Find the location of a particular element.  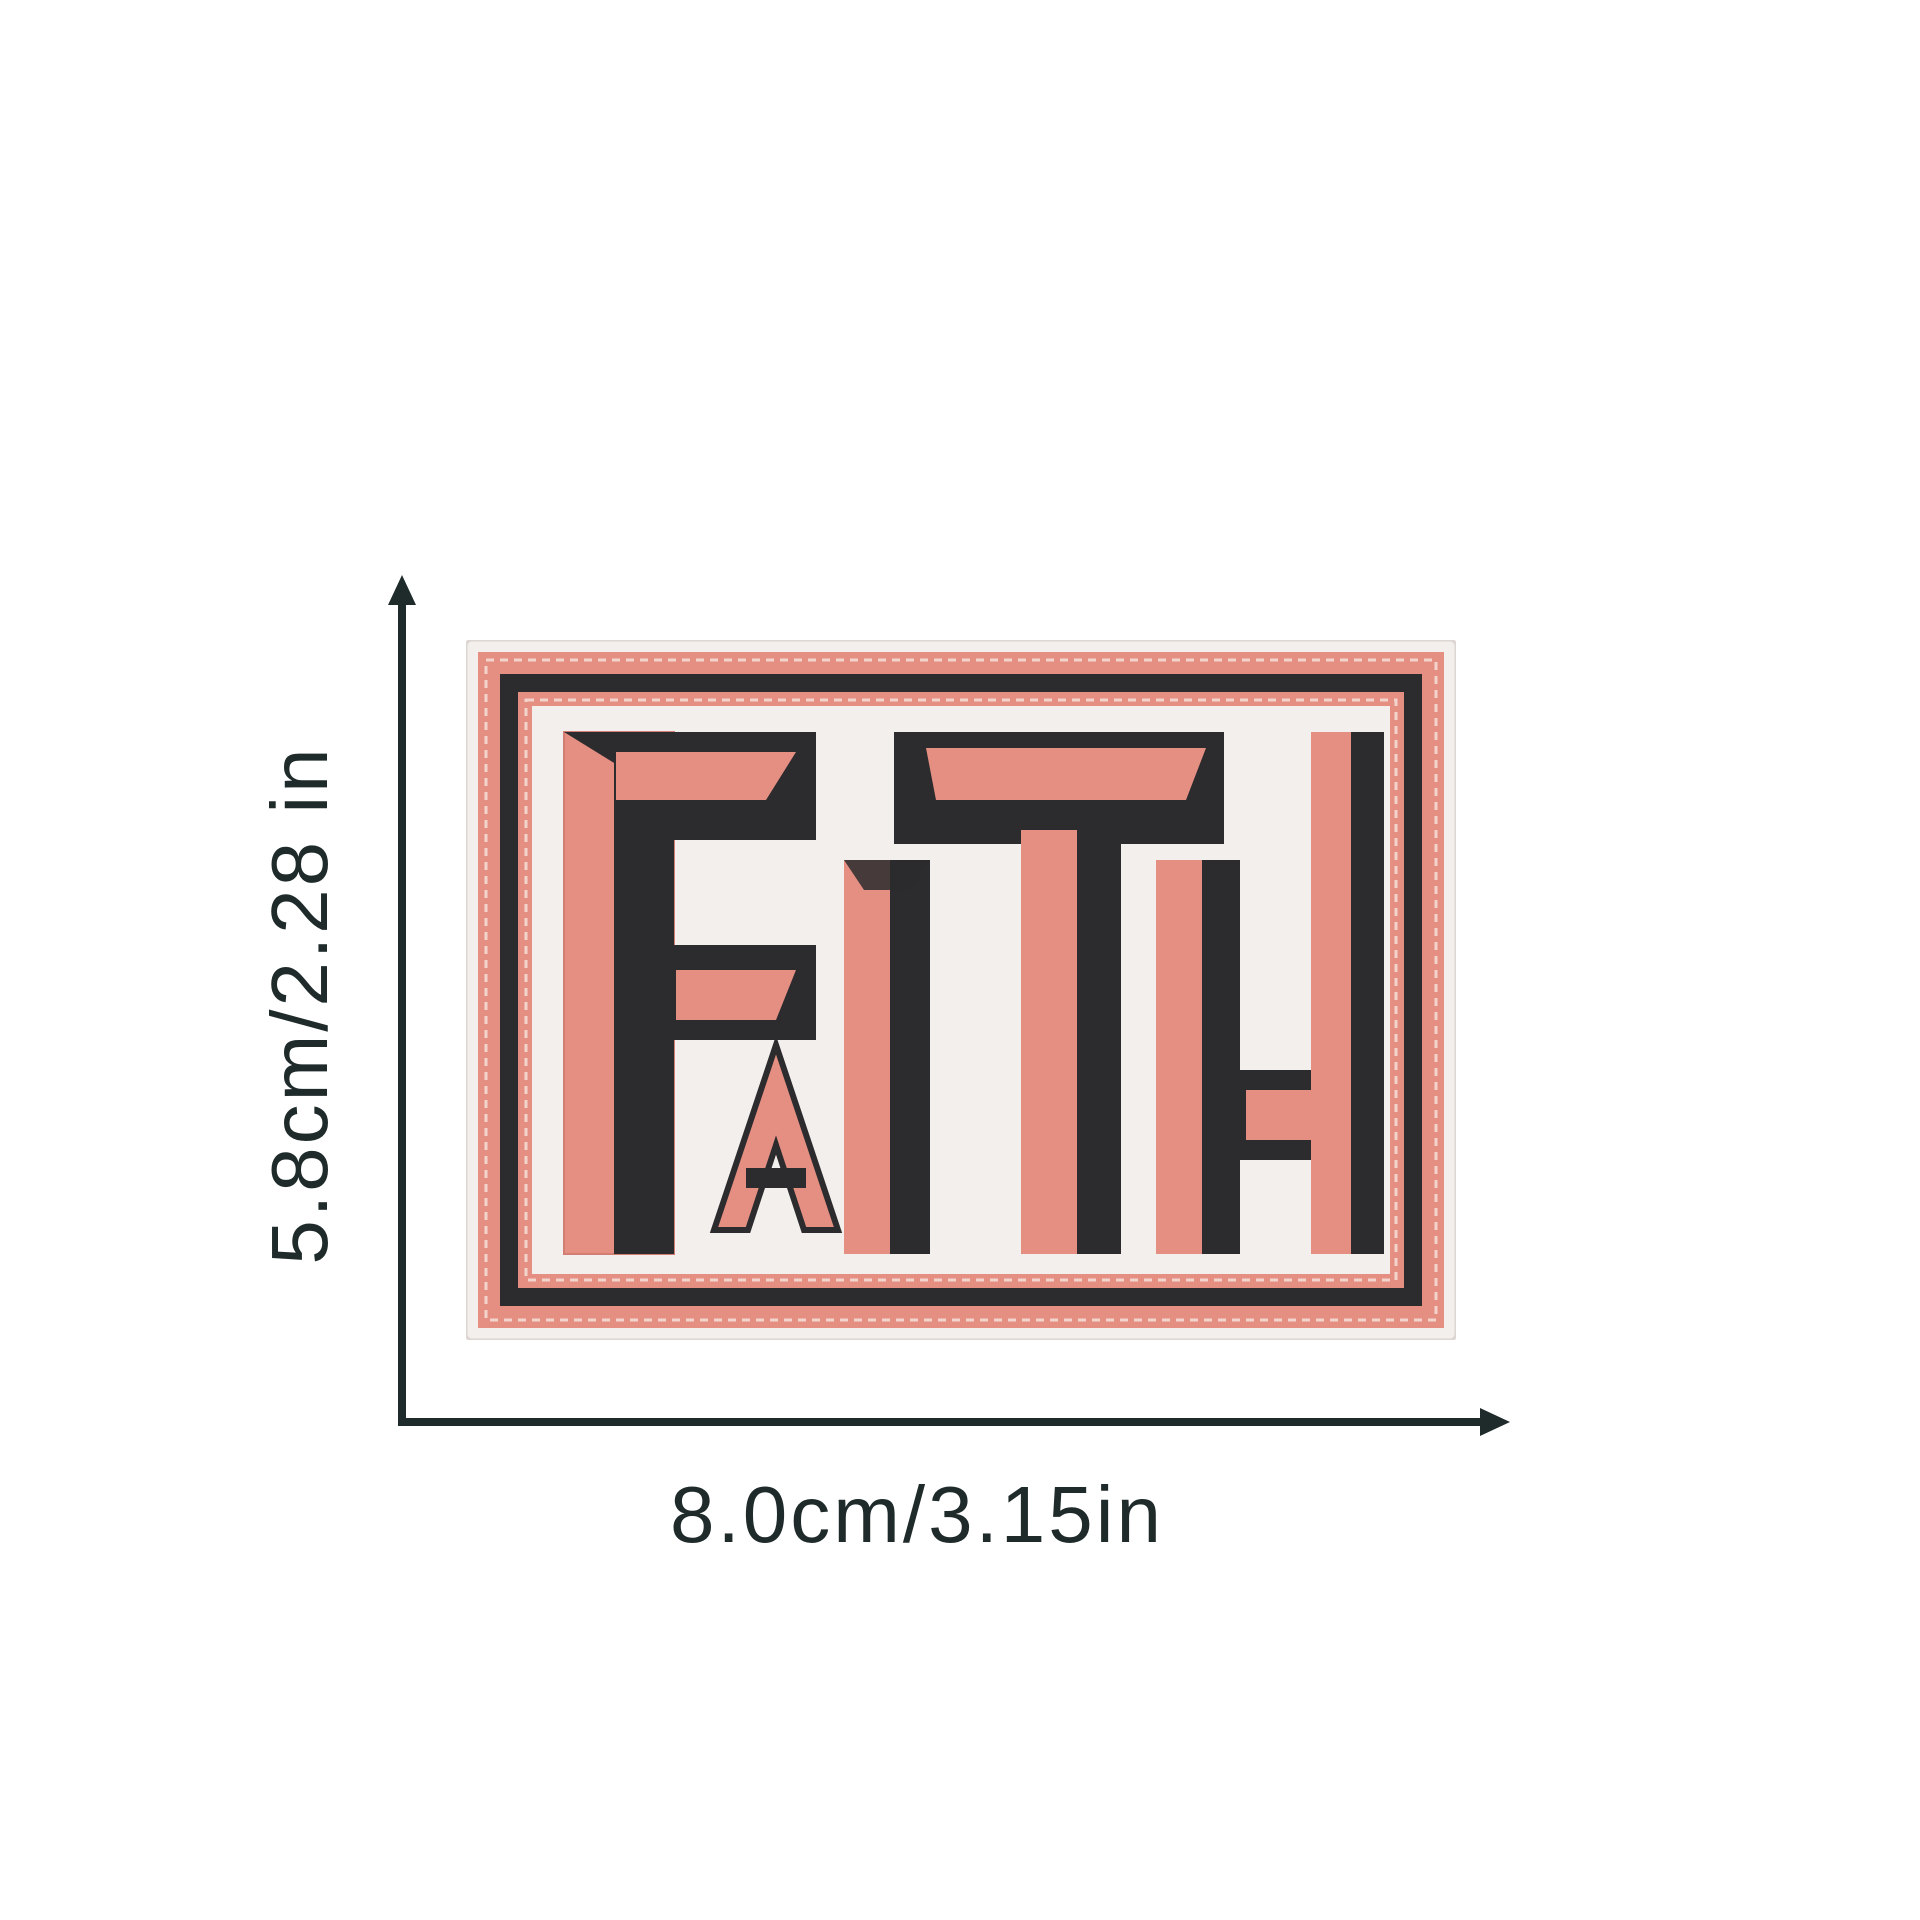

faith-lettering is located at coordinates (973, 993).